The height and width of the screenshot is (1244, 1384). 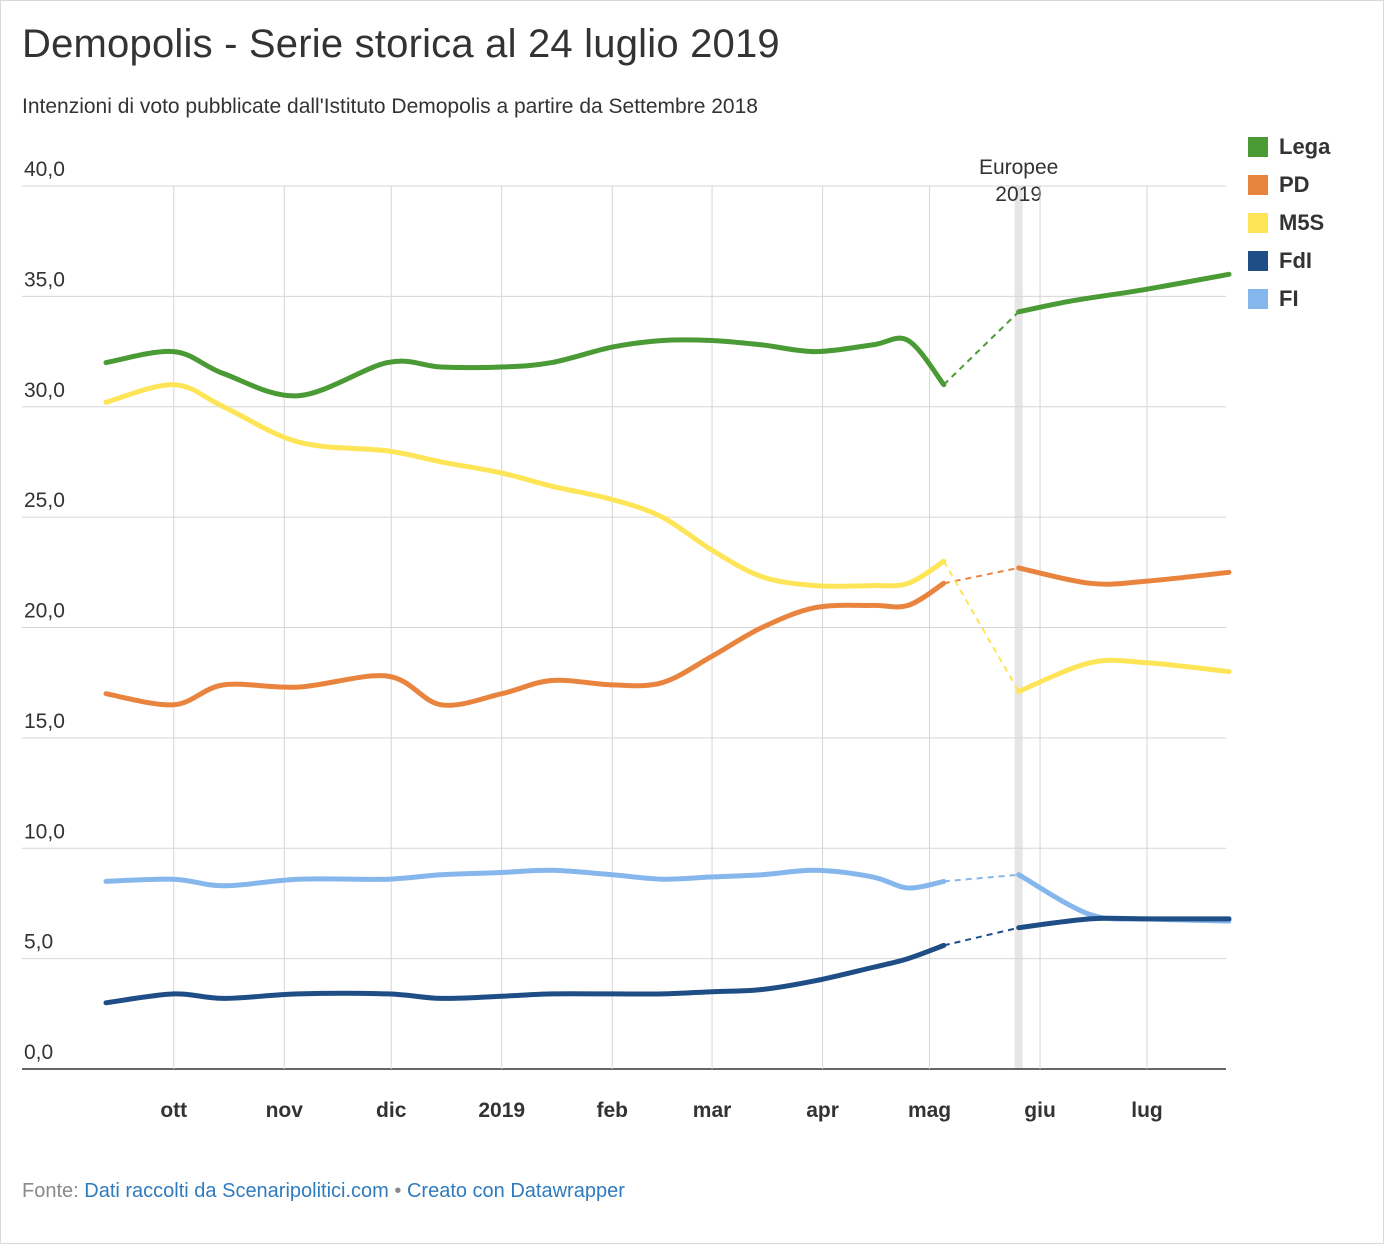 What do you see at coordinates (44, 169) in the screenshot?
I see `y-tick-label: 40,0` at bounding box center [44, 169].